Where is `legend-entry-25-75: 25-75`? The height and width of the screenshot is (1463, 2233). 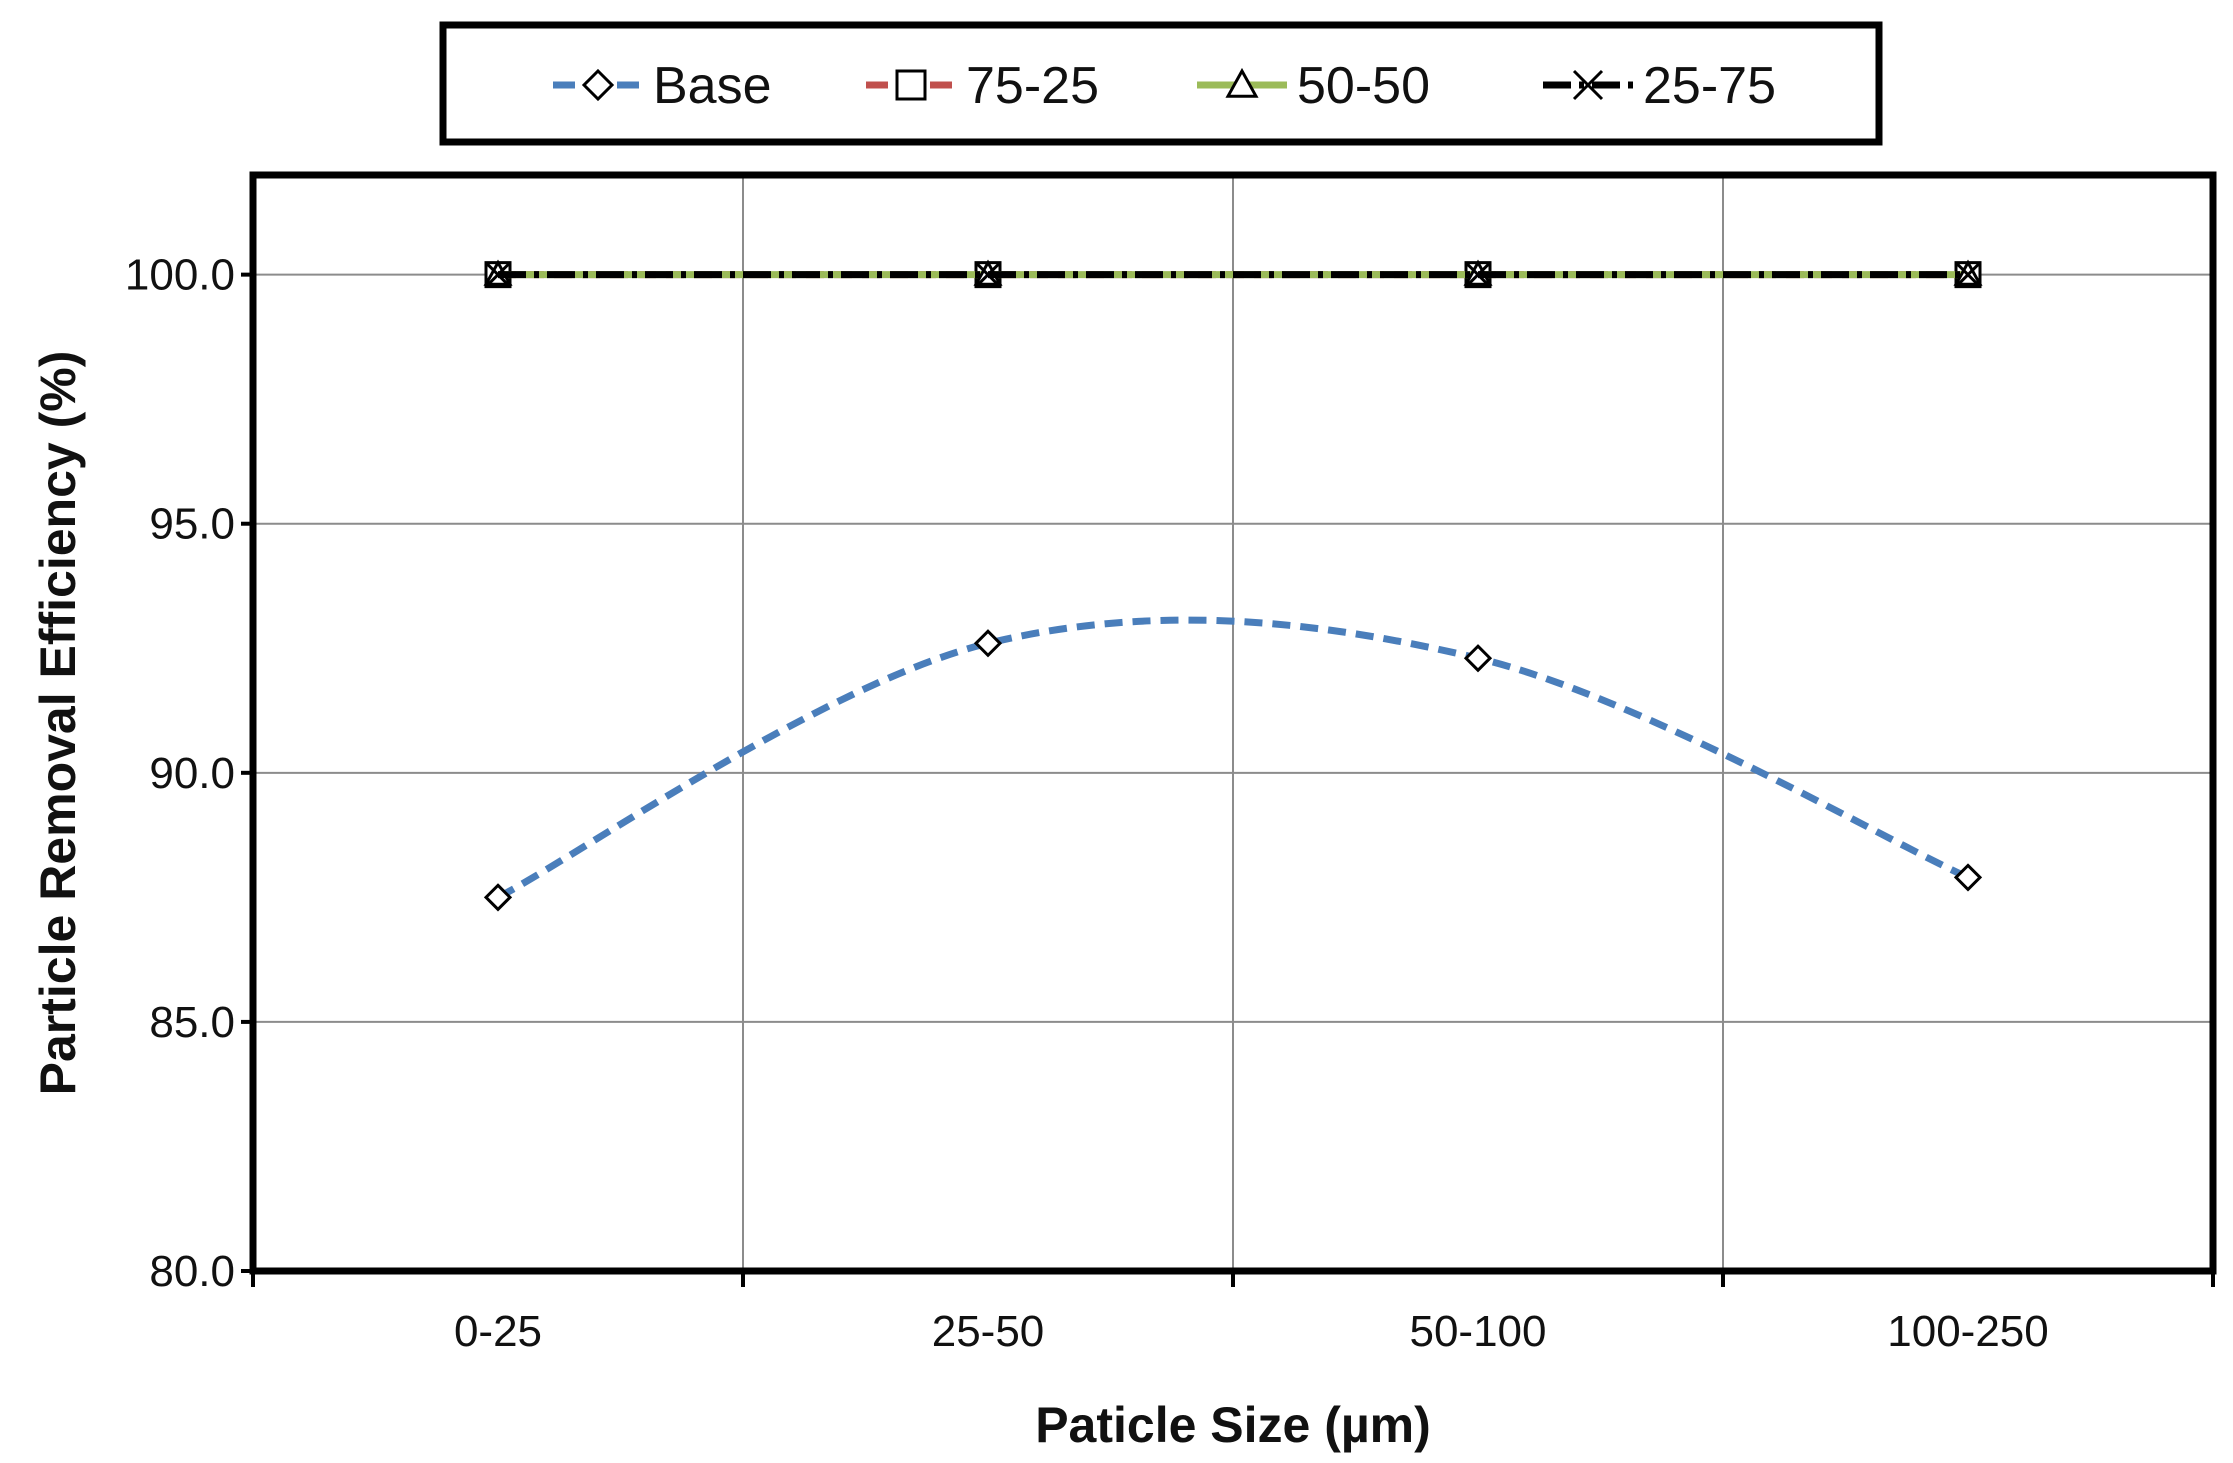
legend-entry-25-75: 25-75 is located at coordinates (1659, 86).